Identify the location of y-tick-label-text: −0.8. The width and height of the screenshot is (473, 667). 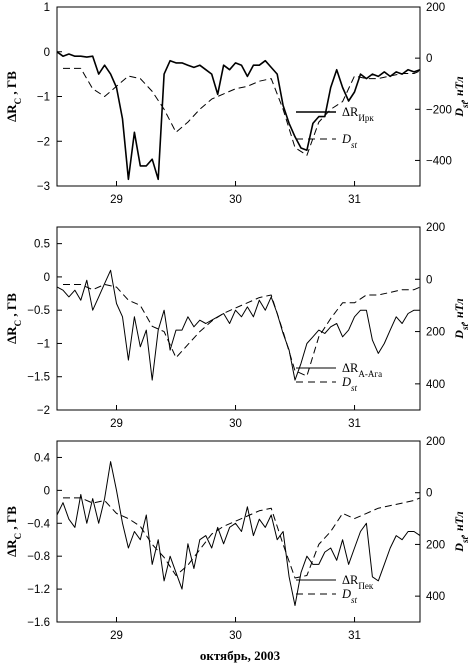
(38, 557).